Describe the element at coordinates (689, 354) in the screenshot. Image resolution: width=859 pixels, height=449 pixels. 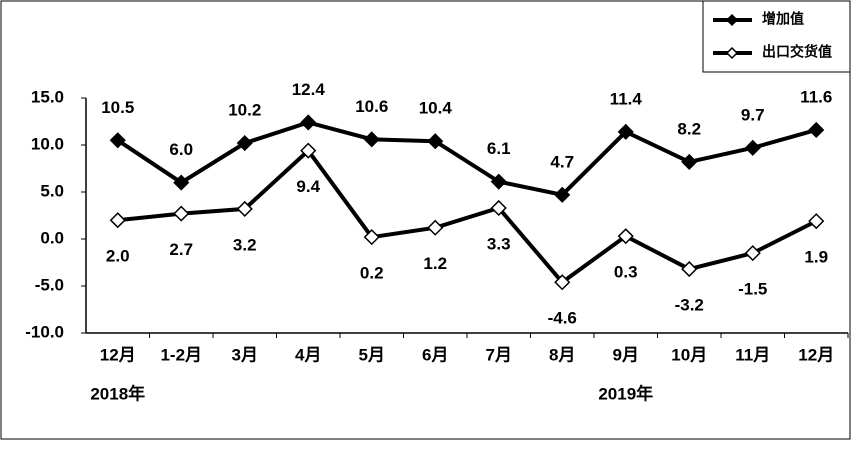
I see `x-tick-label: 10月` at that location.